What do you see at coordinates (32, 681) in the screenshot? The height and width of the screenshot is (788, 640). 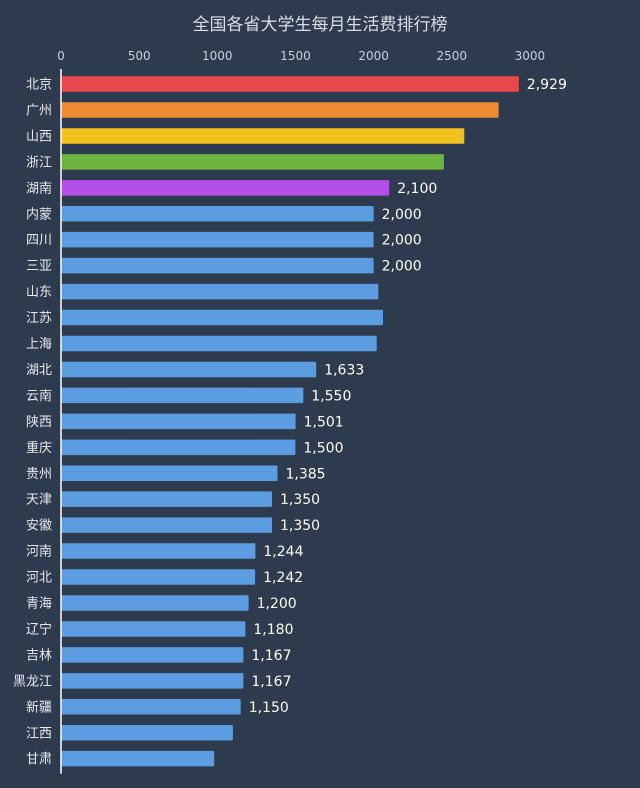 I see `category-label: 黑龙江` at bounding box center [32, 681].